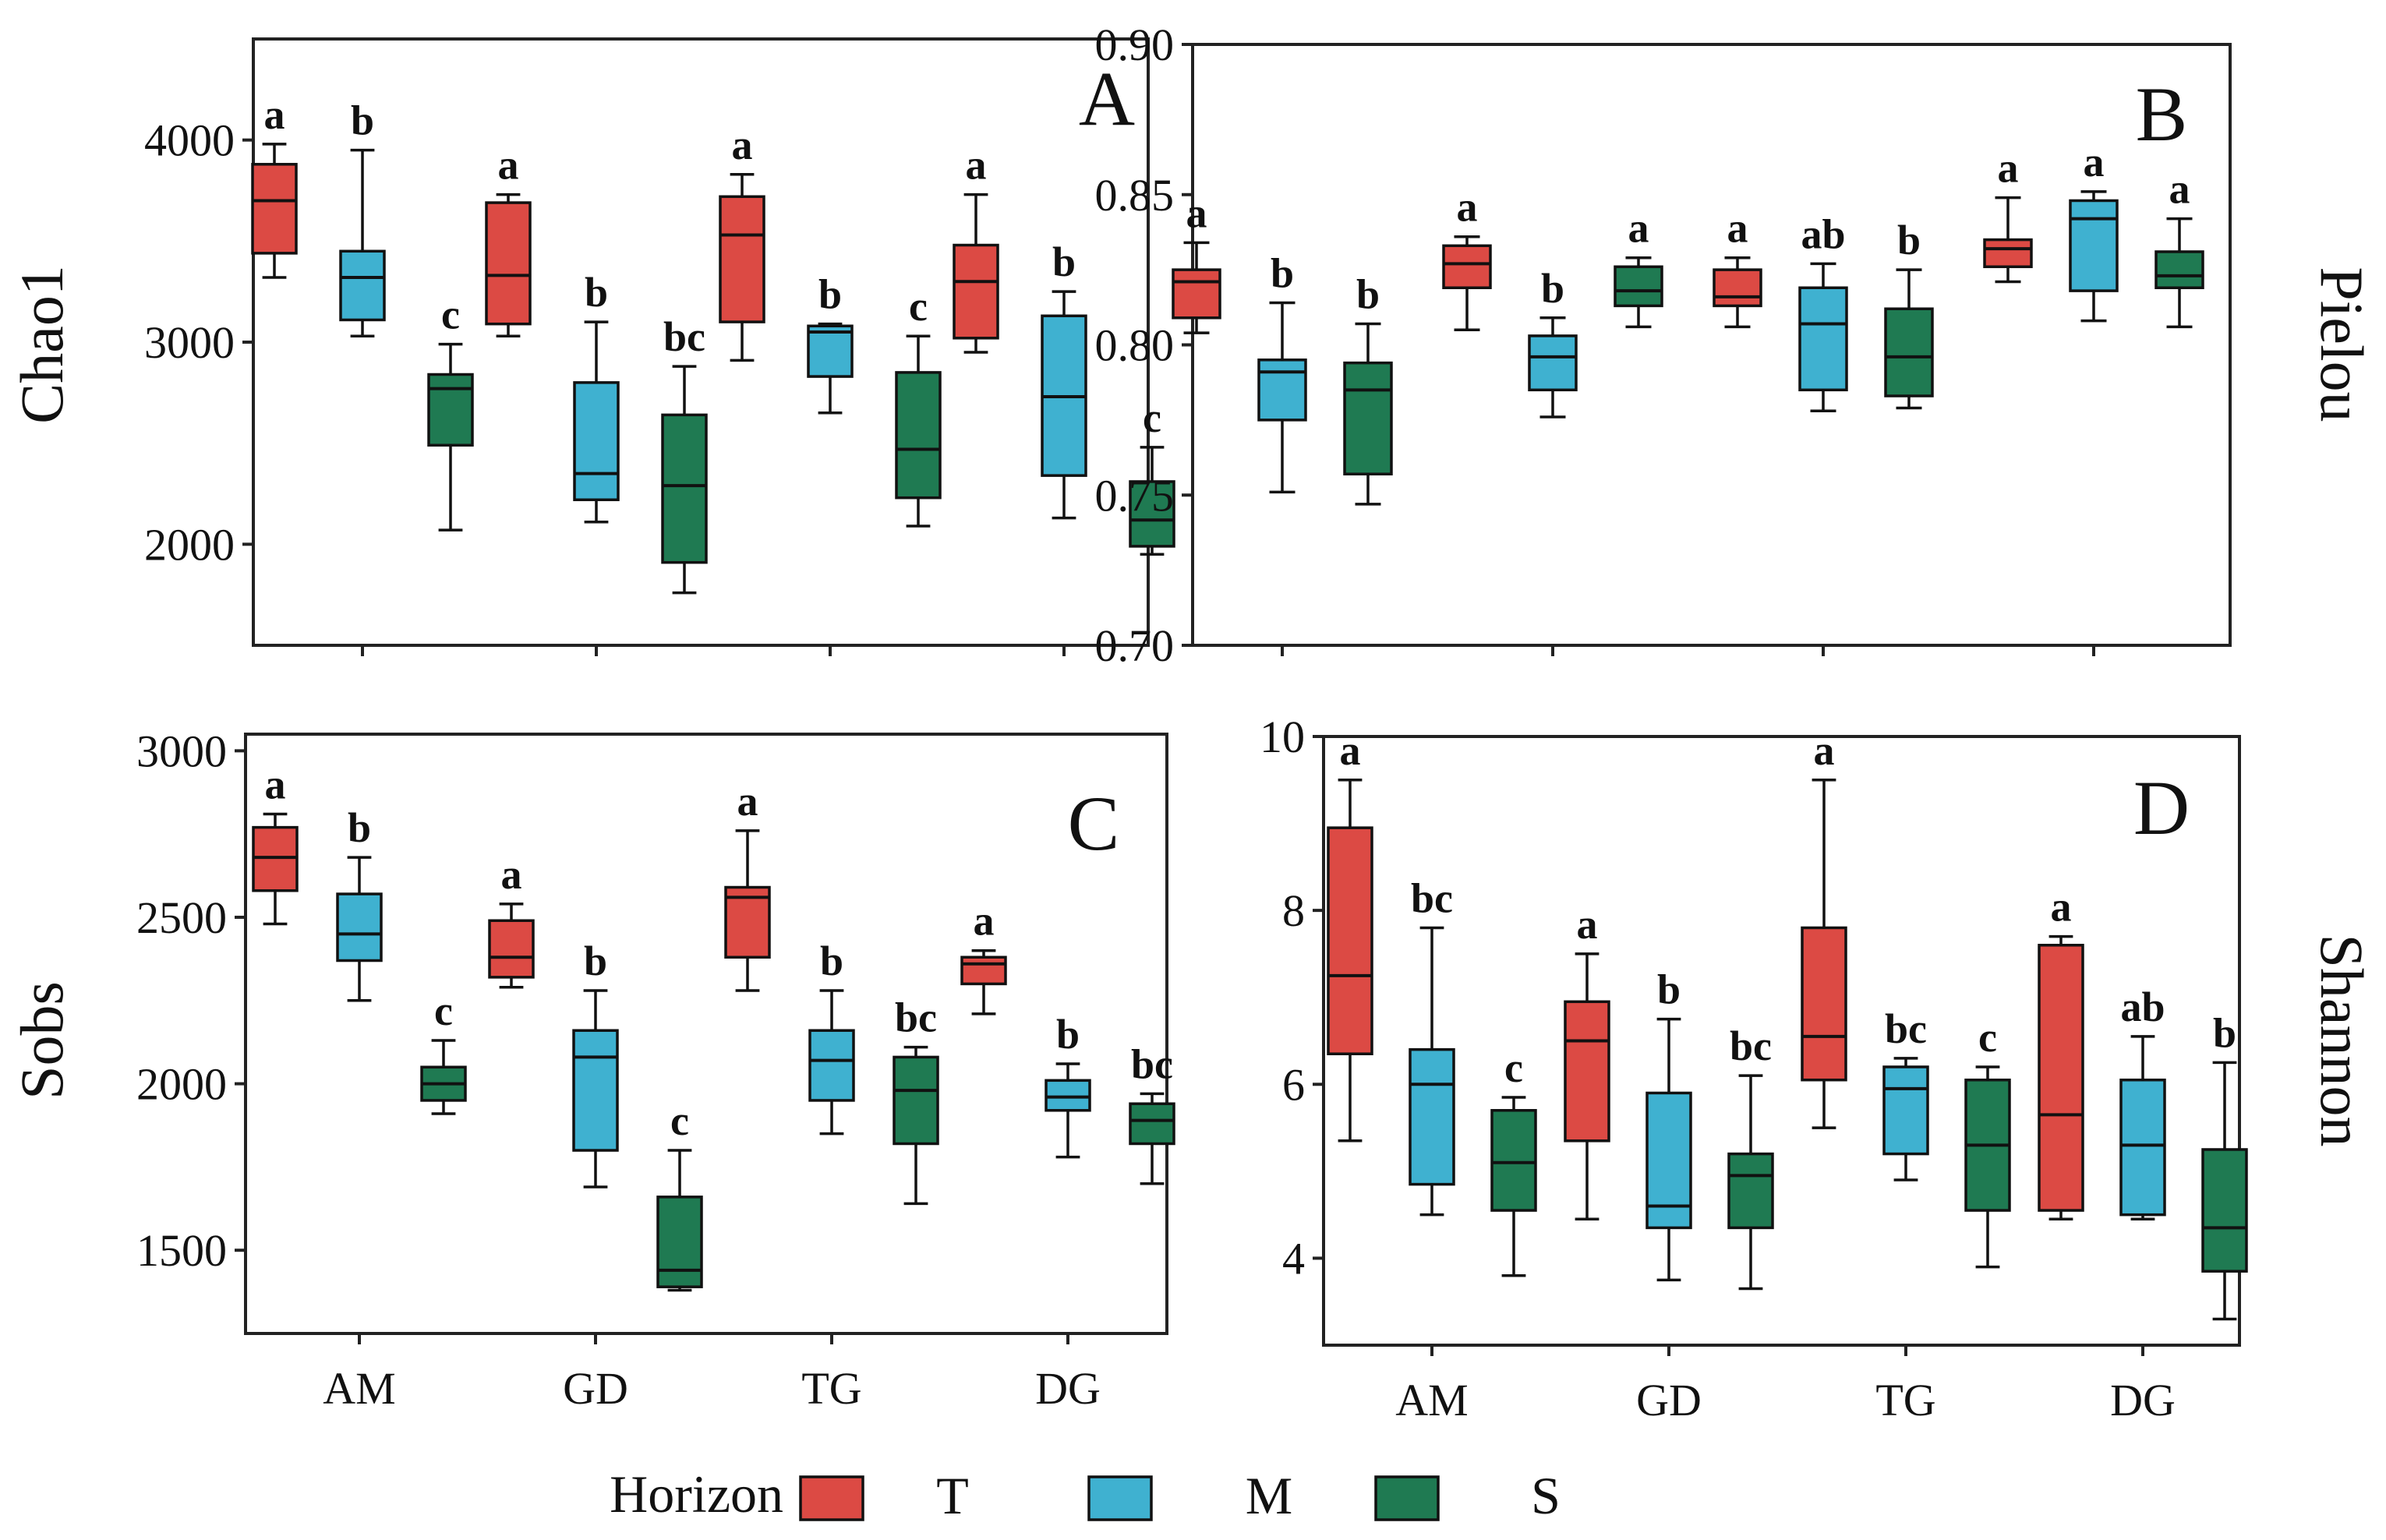 This screenshot has width=2386, height=1540. I want to click on legend: Horizon T M S, so click(1085, 1494).